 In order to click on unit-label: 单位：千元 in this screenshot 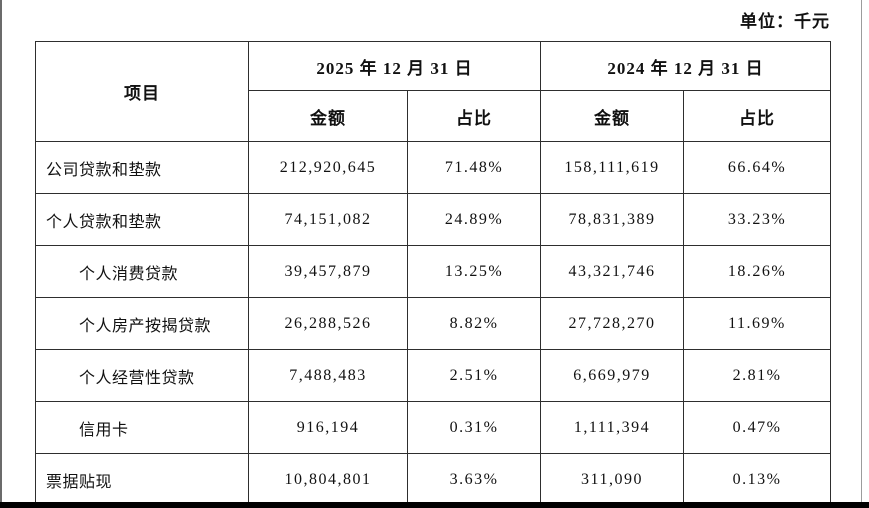, I will do `click(785, 21)`.